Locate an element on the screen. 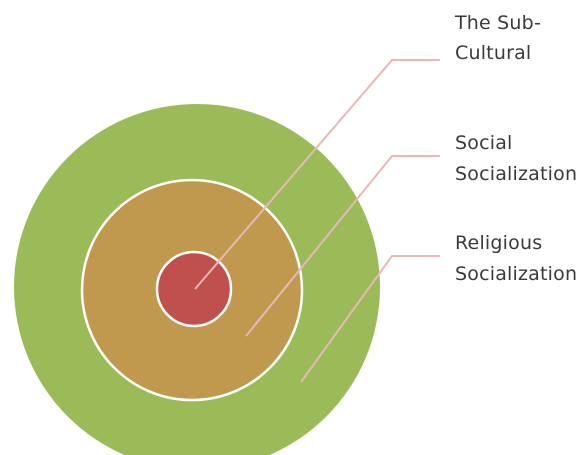 Image resolution: width=588 pixels, height=455 pixels. social-socialization-label: Social Socialization is located at coordinates (516, 158).